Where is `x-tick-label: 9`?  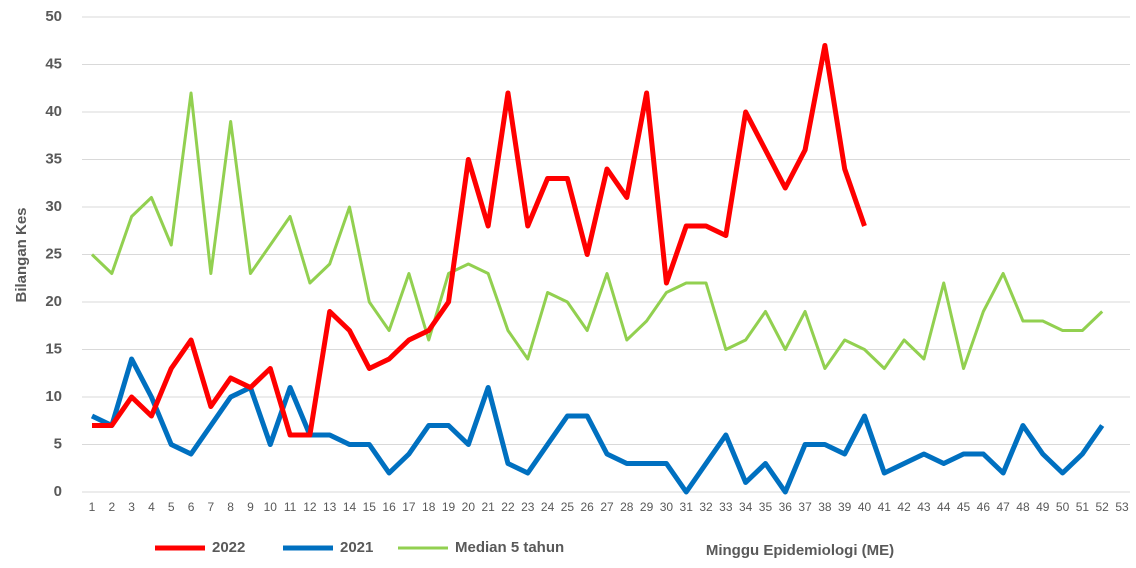 x-tick-label: 9 is located at coordinates (250, 507).